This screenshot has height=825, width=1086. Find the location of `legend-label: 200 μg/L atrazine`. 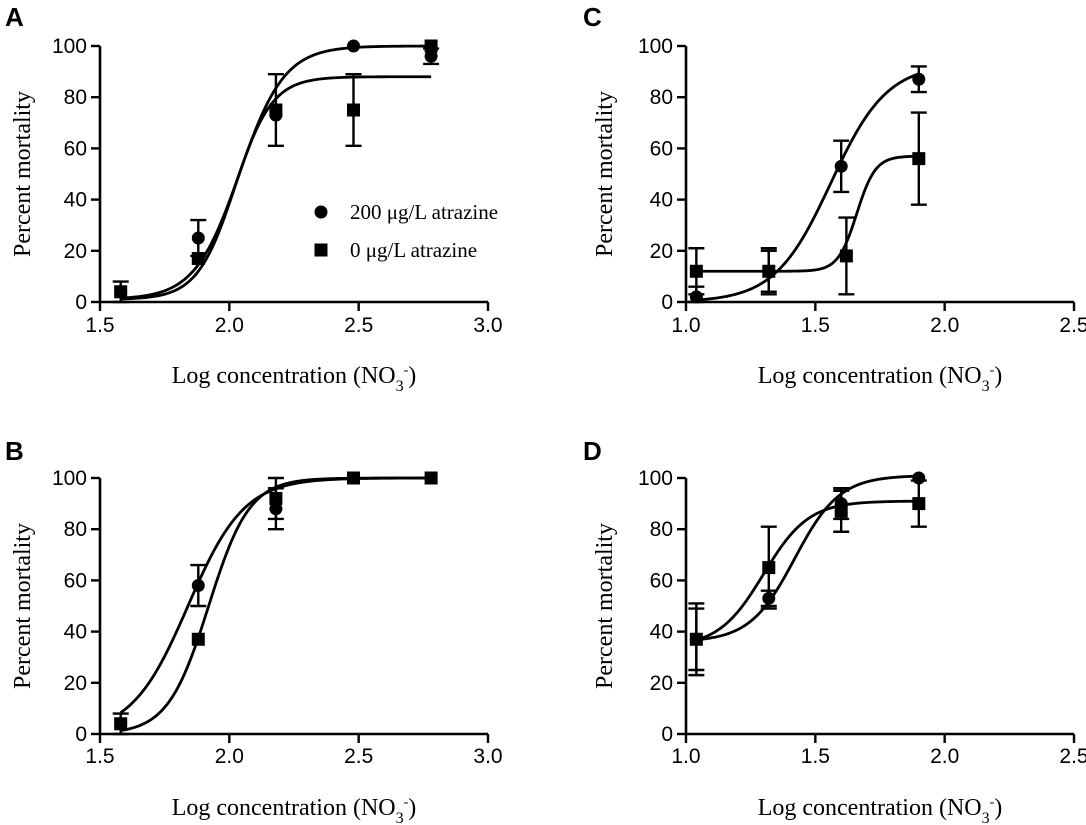

legend-label: 200 μg/L atrazine is located at coordinates (424, 212).